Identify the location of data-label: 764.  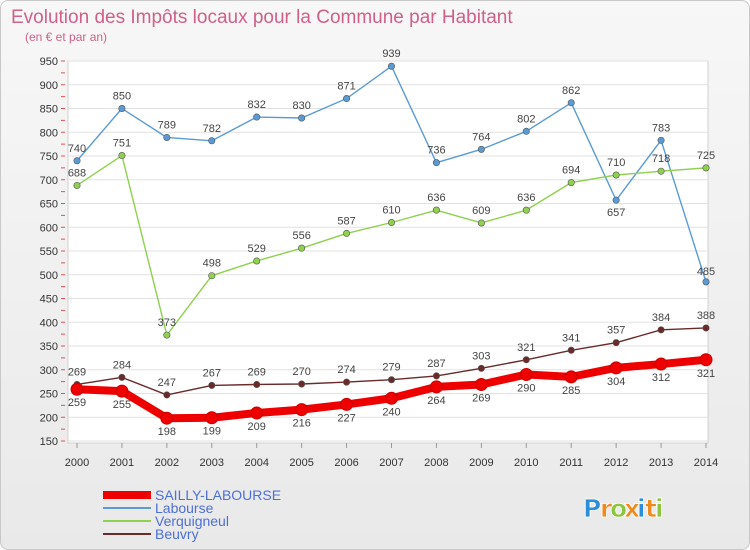
(481, 137).